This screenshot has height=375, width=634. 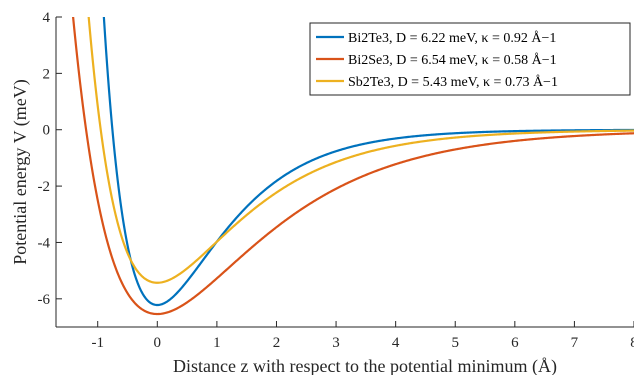 I want to click on legend-item-bi2se3: Bi2Se3, D = 6.54 meV, κ = 0.58 Å−1, so click(x=436, y=60).